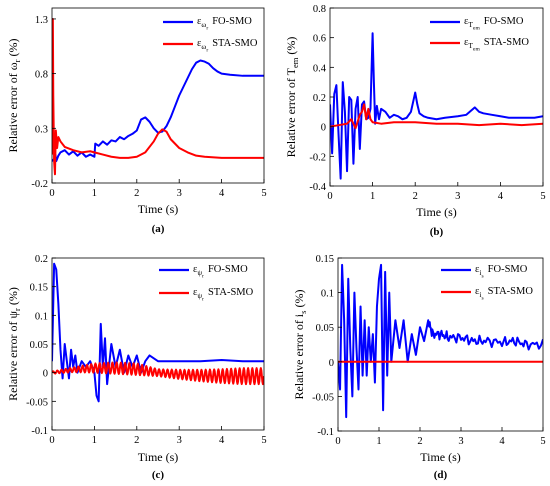 The width and height of the screenshot is (550, 486). Describe the element at coordinates (41, 129) in the screenshot. I see `y-tick-label: 0.3` at that location.